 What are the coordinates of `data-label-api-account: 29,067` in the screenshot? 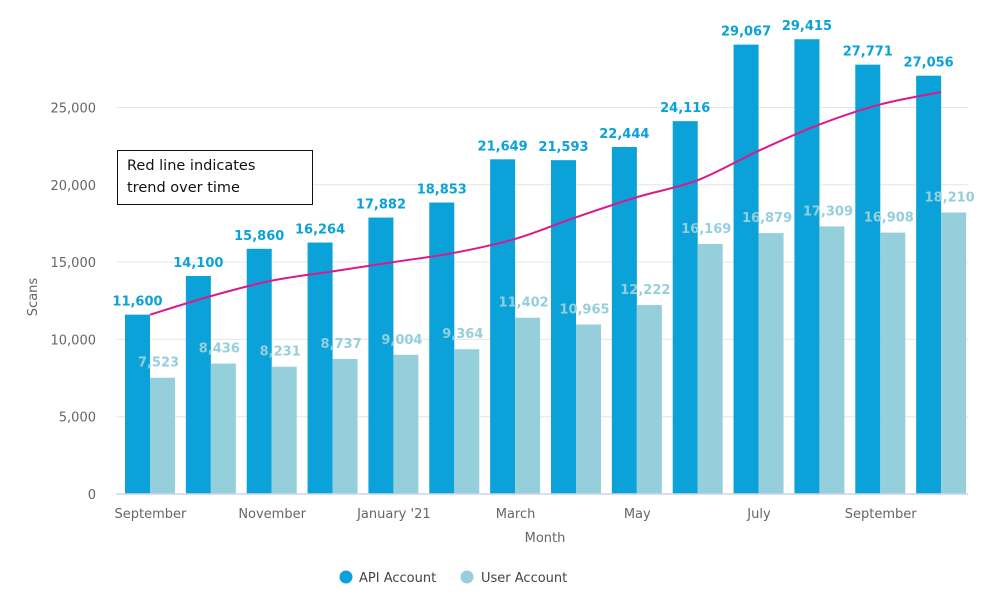 It's located at (746, 32).